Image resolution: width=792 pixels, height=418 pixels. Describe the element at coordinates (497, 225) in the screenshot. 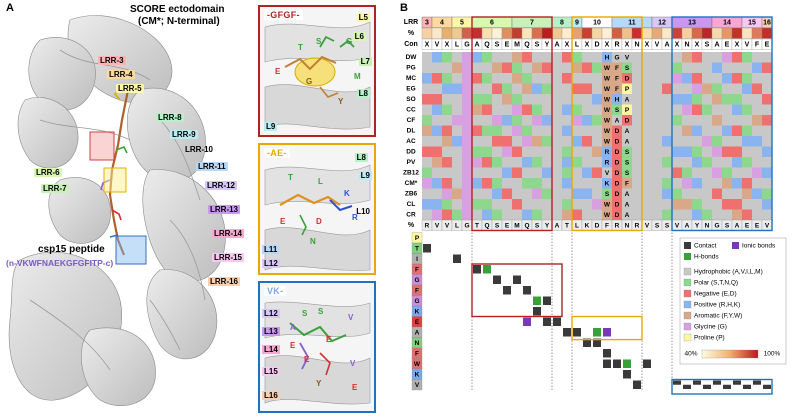

I see `seq-letter: S` at that location.